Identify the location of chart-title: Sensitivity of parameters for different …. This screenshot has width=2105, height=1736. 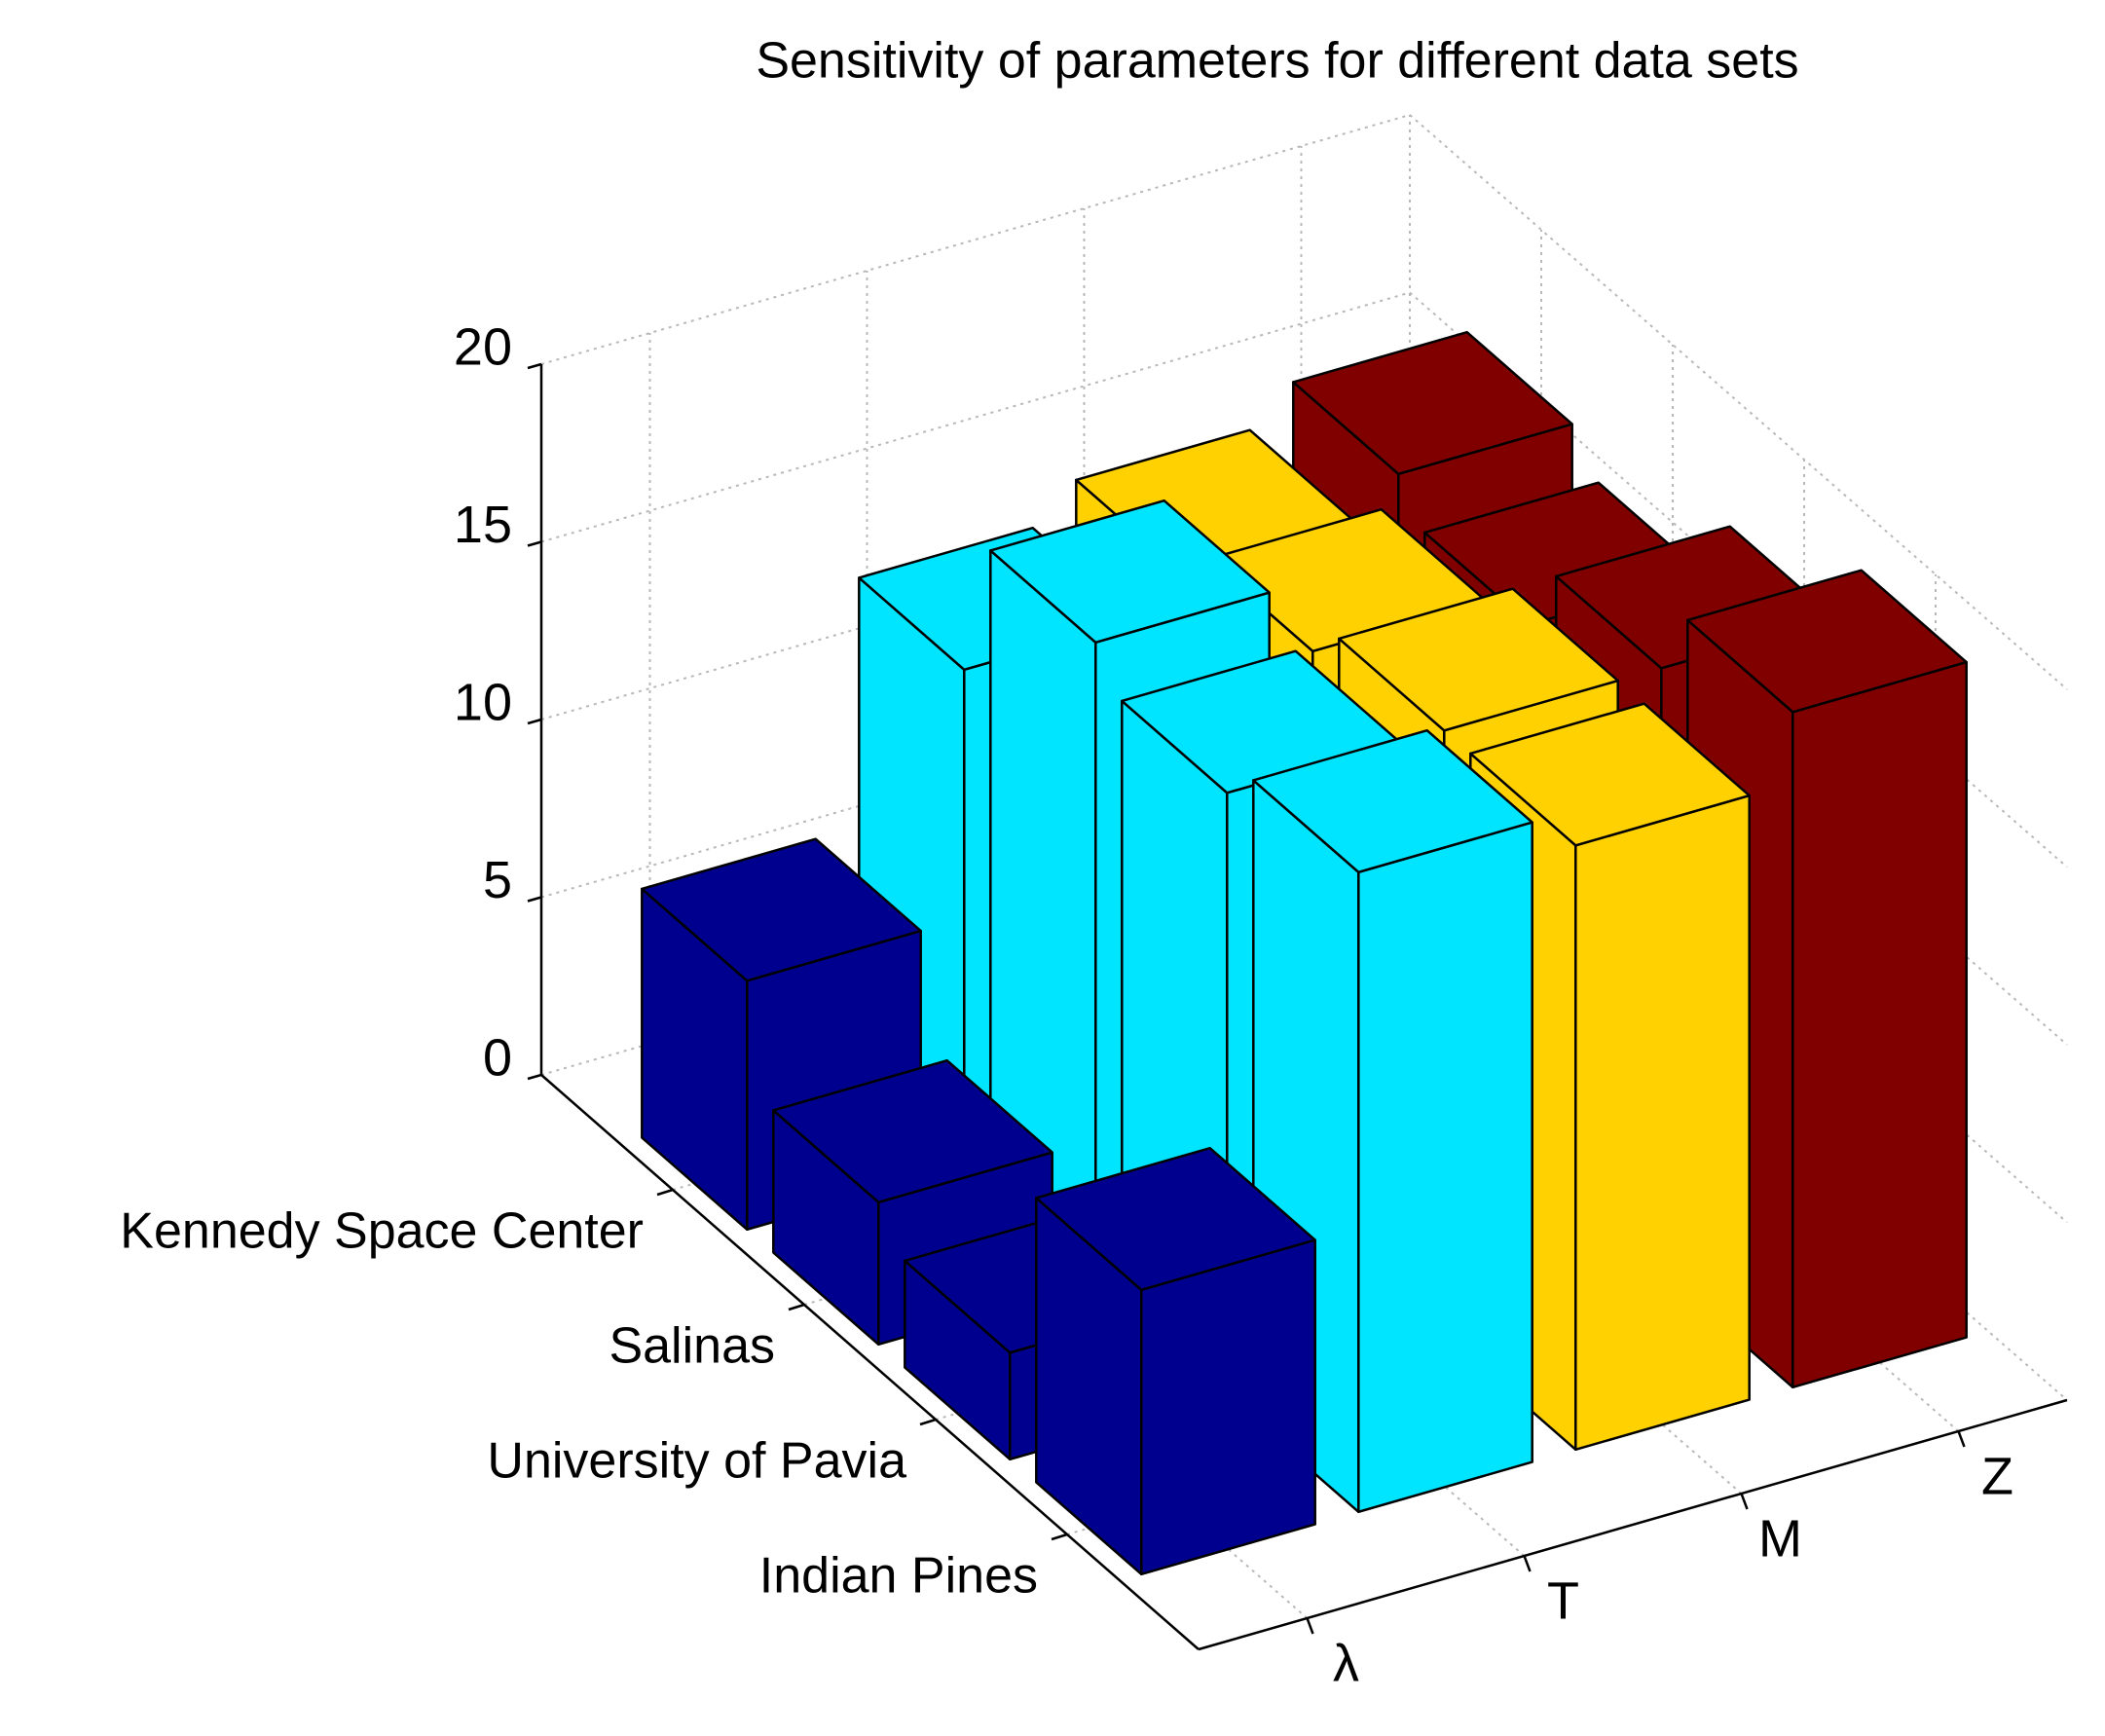
(1277, 61).